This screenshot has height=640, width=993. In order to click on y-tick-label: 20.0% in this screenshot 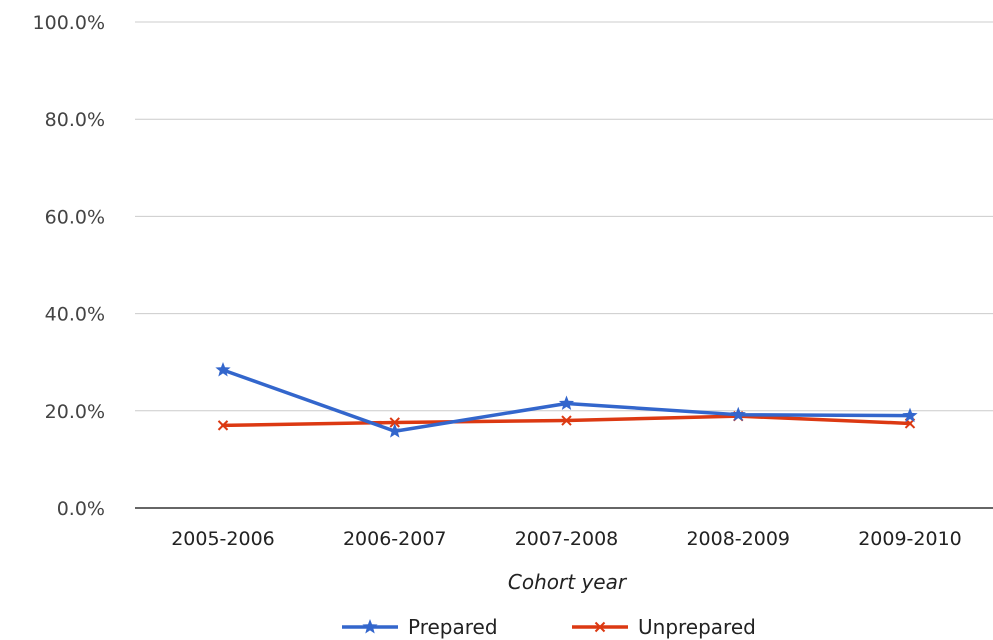, I will do `click(75, 412)`.